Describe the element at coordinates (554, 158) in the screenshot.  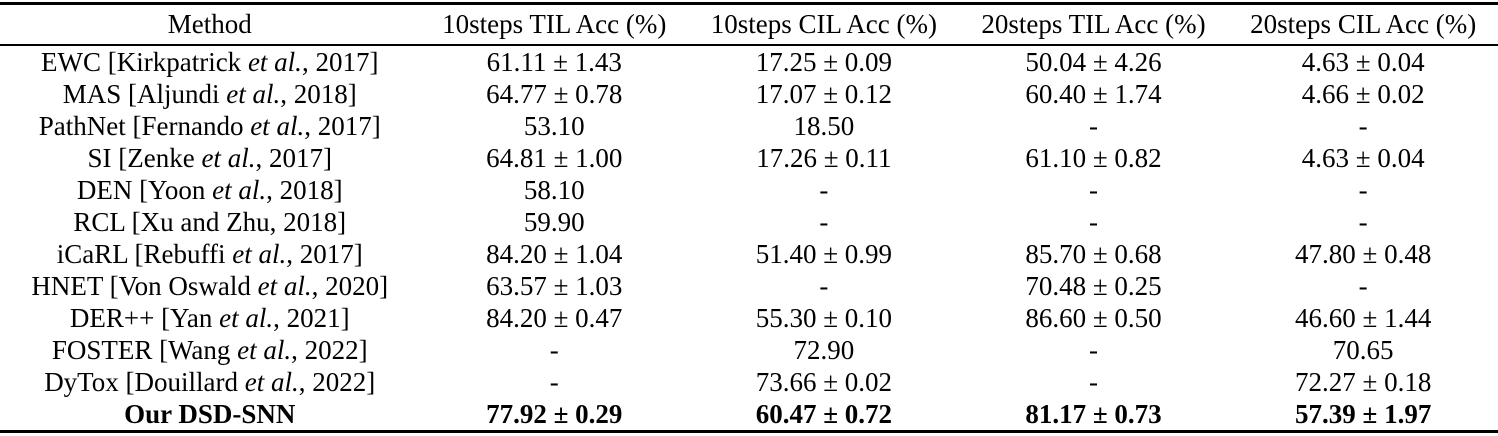
I see `value-cell: 64.81 ± 1.00` at that location.